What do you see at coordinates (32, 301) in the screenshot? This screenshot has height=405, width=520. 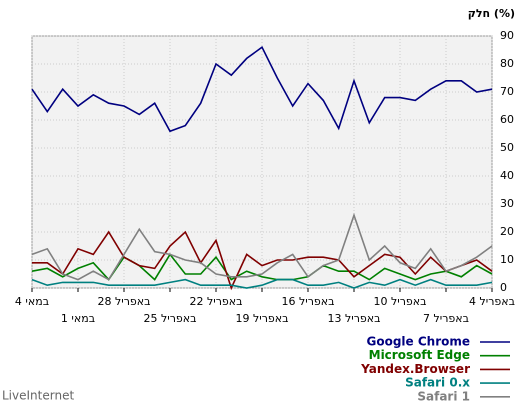 I see `x-tick-label: 4 במאי` at bounding box center [32, 301].